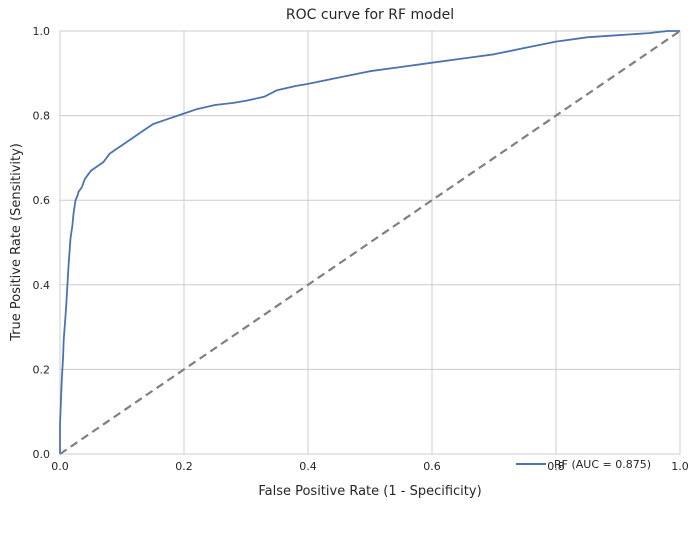 The width and height of the screenshot is (698, 534). What do you see at coordinates (308, 466) in the screenshot?
I see `x-tick-label: 0.4` at bounding box center [308, 466].